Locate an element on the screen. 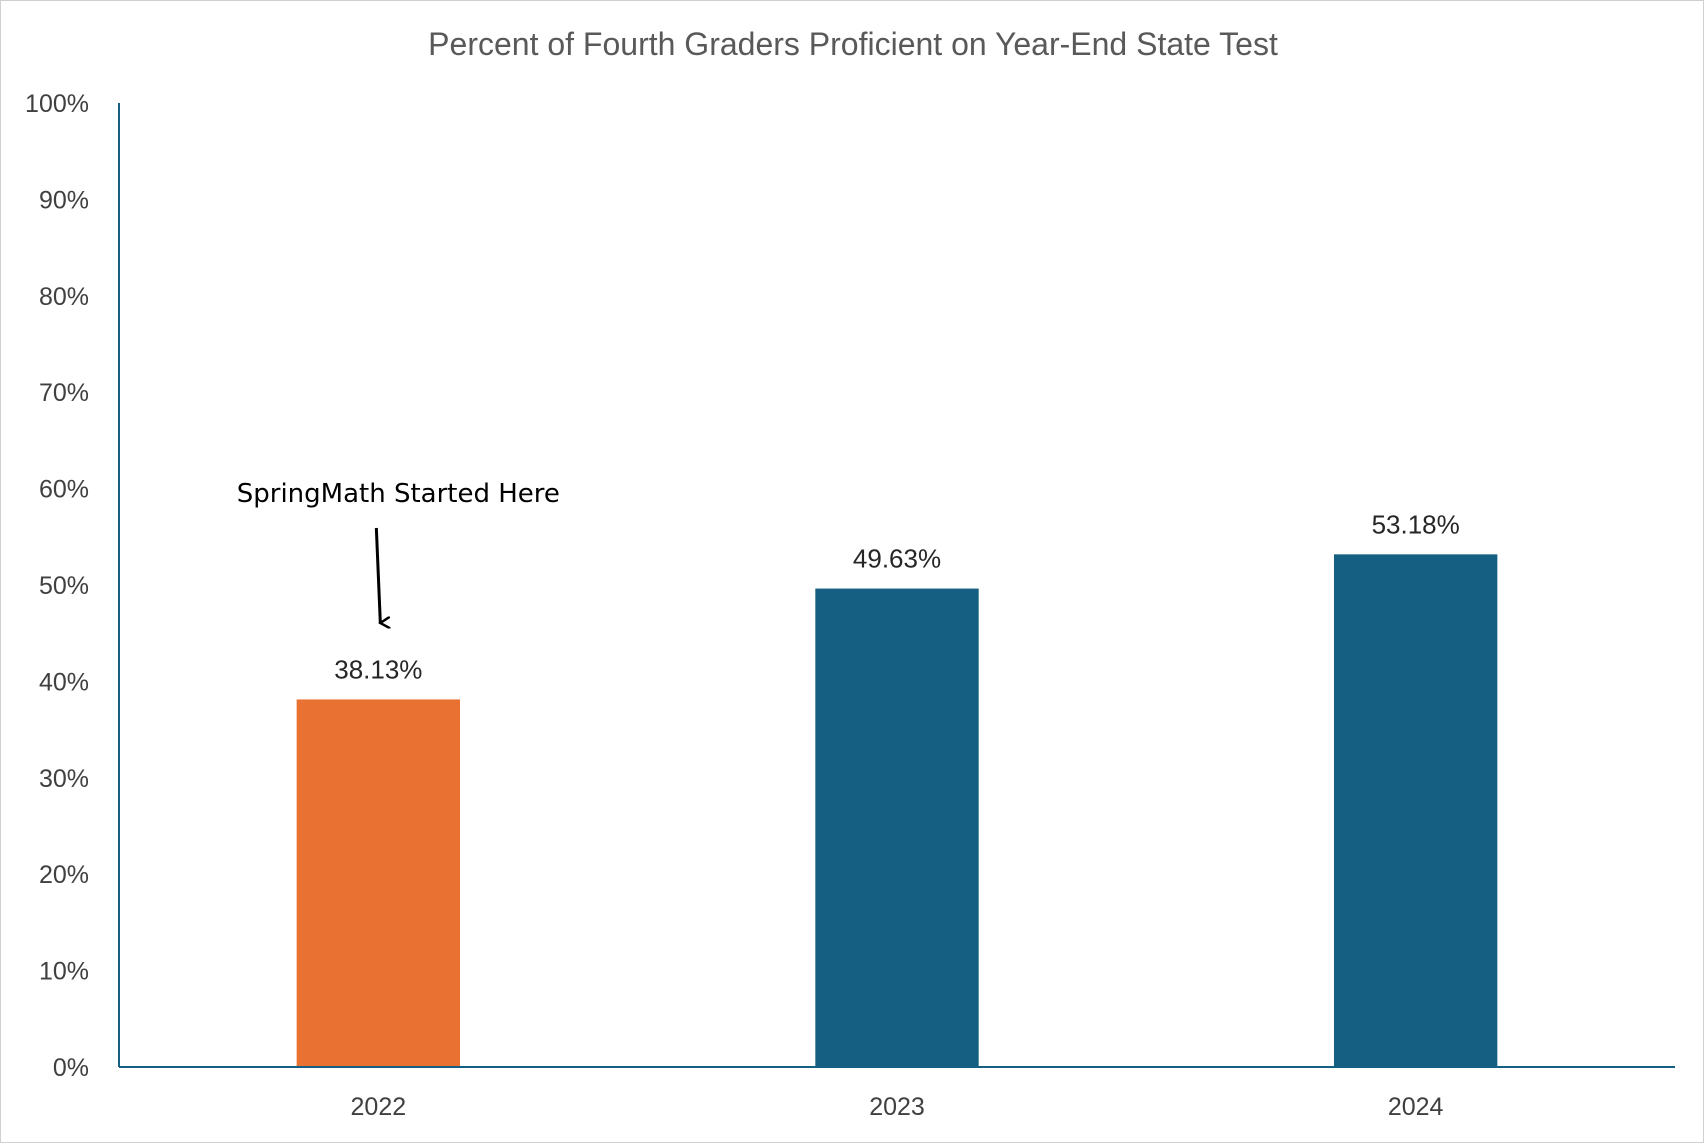 This screenshot has width=1704, height=1144. y-tick-label: 100% is located at coordinates (57, 104).